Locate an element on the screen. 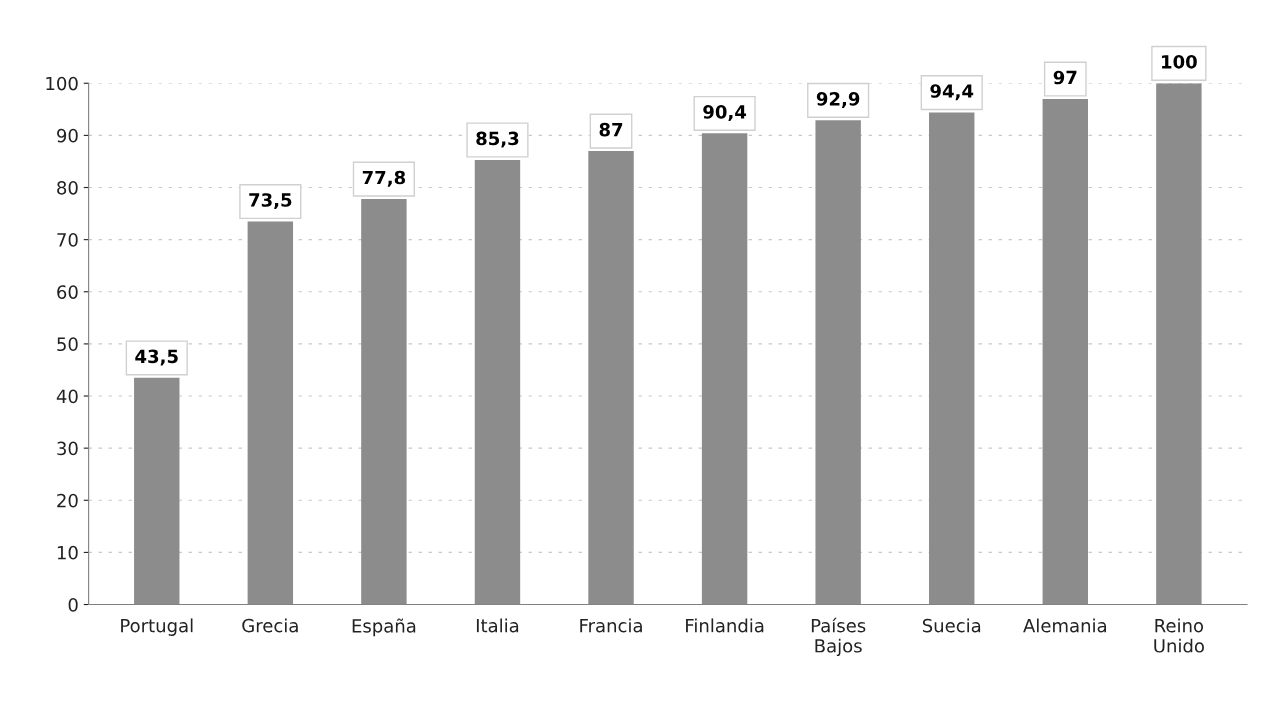  y-tick-label: 90 is located at coordinates (67, 135).